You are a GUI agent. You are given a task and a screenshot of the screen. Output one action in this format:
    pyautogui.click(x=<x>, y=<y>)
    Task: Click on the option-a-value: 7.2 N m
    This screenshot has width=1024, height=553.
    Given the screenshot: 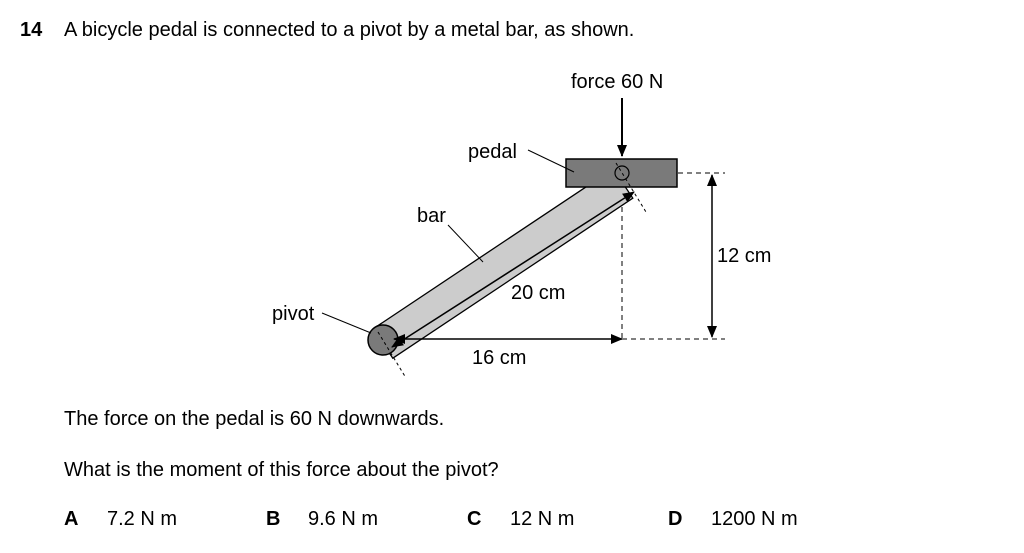 What is the action you would take?
    pyautogui.click(x=142, y=519)
    